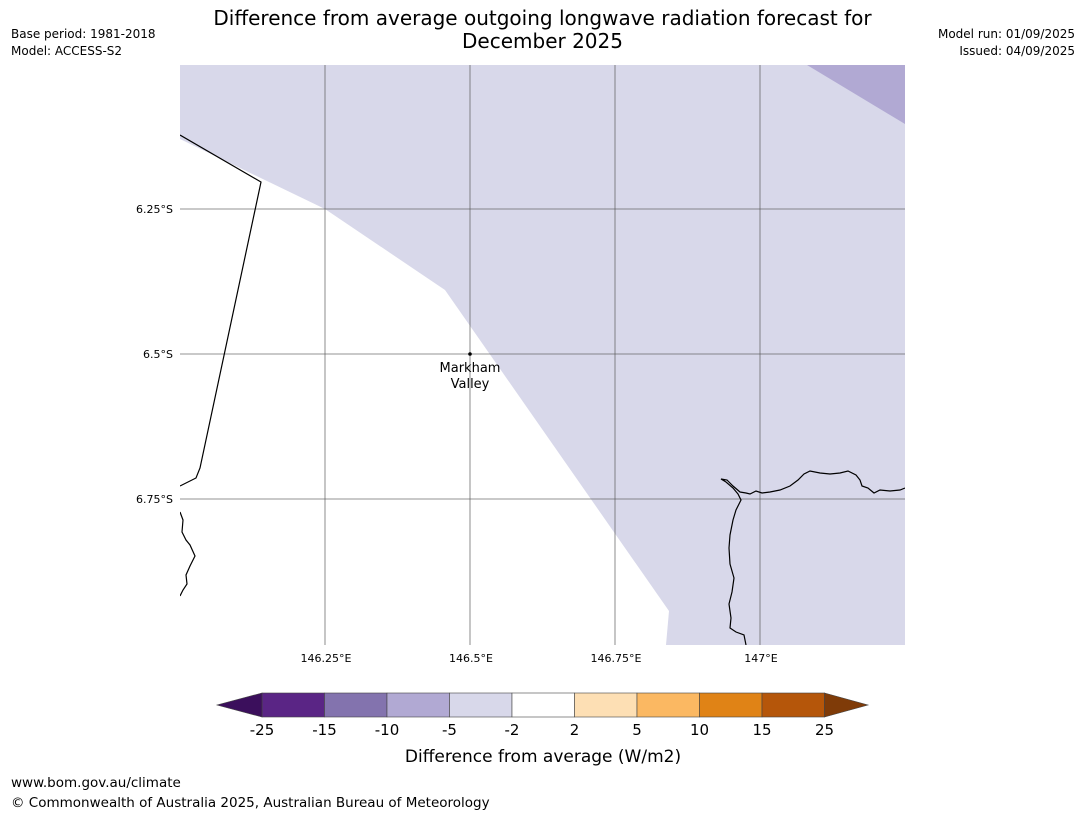 The height and width of the screenshot is (816, 1085). I want to click on colorbar-tick-label: -15, so click(324, 730).